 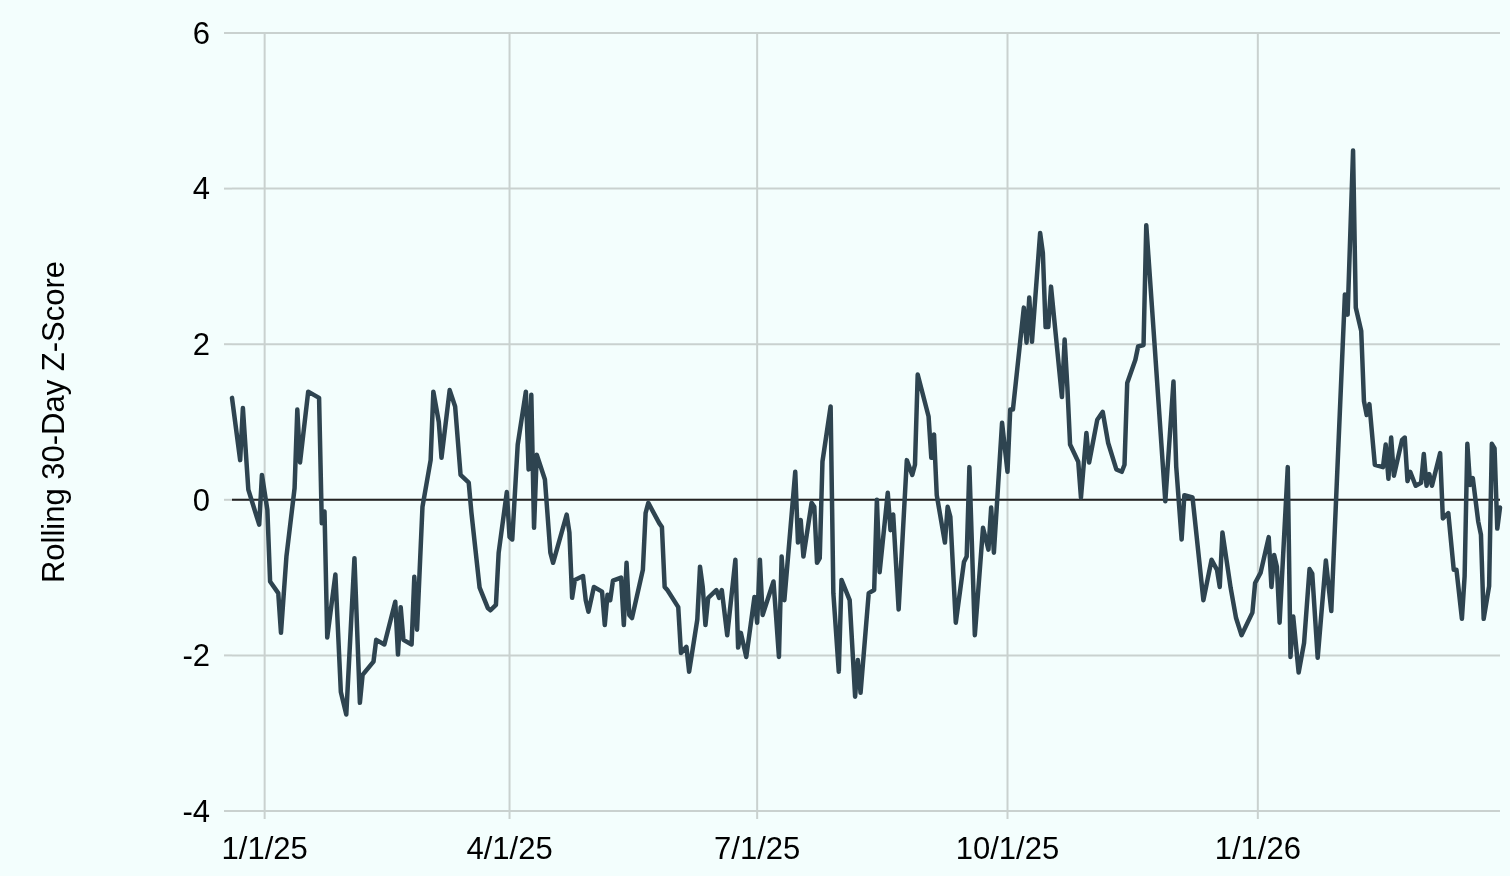 I want to click on x-tick-label: 10/1/25, so click(x=1007, y=848).